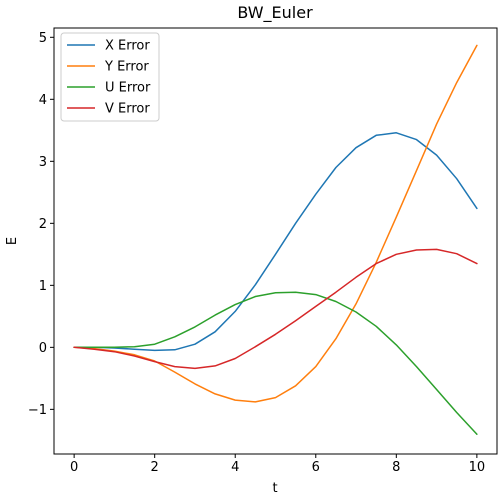 This screenshot has height=500, width=500. I want to click on x-tick-label-4: 8, so click(396, 467).